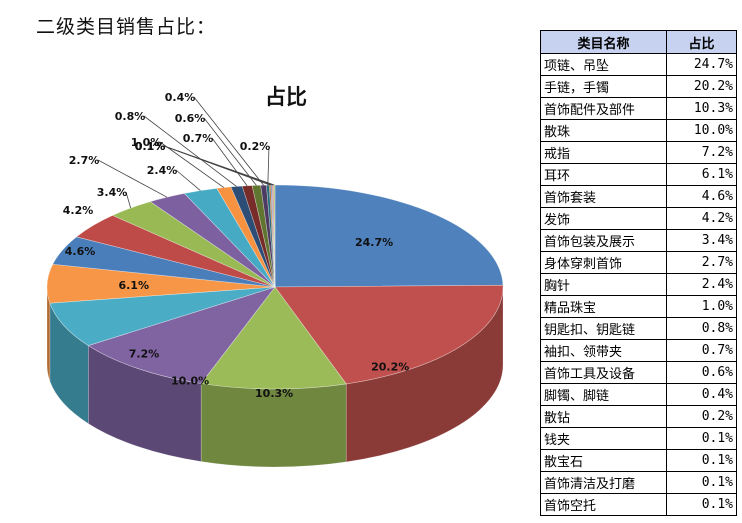 The width and height of the screenshot is (742, 523). I want to click on table-row: 钥匙扣、钥匙链 0.8%, so click(638, 328).